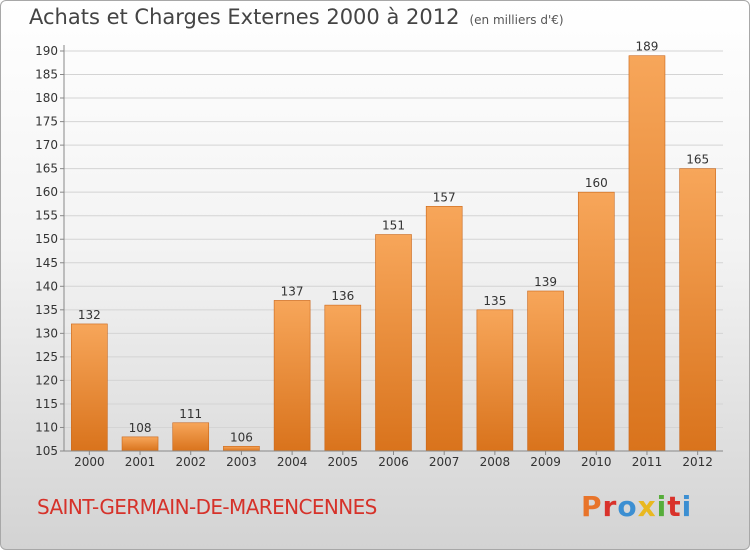 The image size is (750, 550). I want to click on x-tick-label: 2011, so click(647, 462).